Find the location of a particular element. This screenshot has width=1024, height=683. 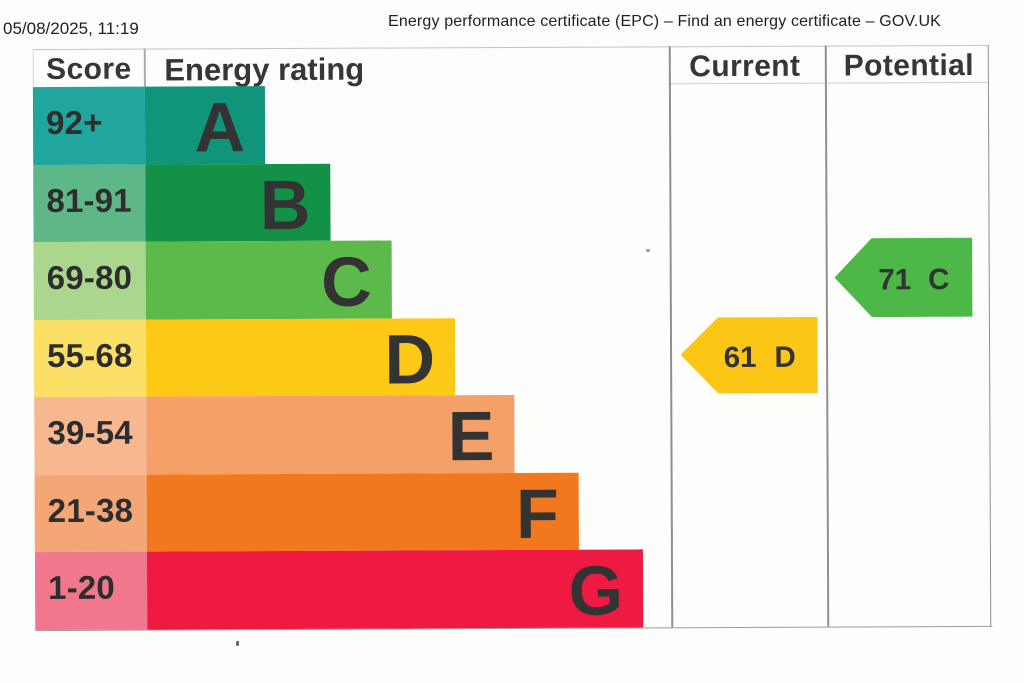

svg-text: 71 is located at coordinates (894, 279).